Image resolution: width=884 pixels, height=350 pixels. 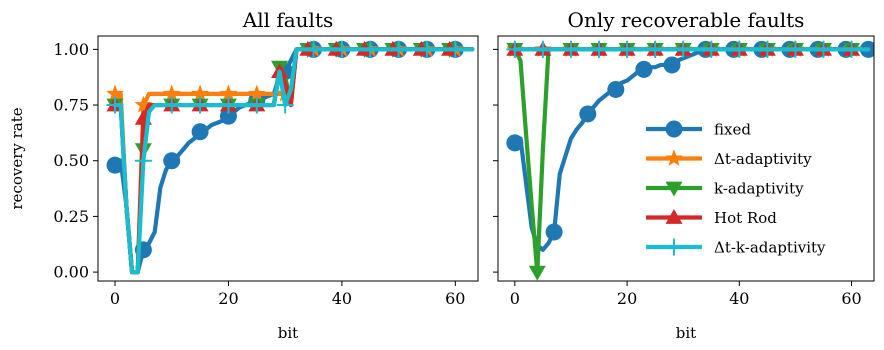 I want to click on y-tick-label: 0.50, so click(x=71, y=160).